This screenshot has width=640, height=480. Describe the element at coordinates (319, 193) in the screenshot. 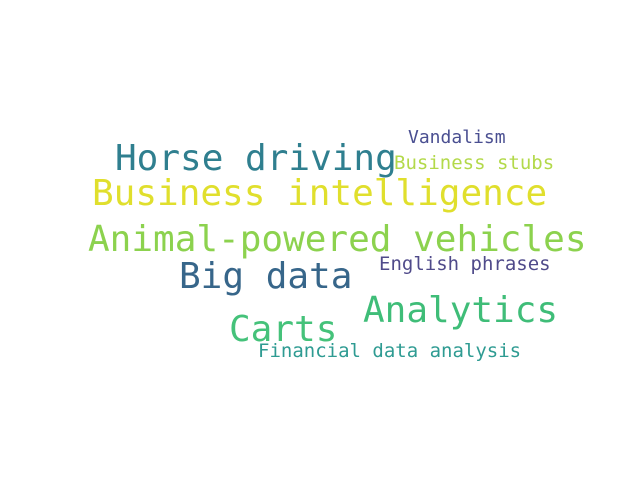

I see `word-business-intelligence: Business intelligence` at that location.